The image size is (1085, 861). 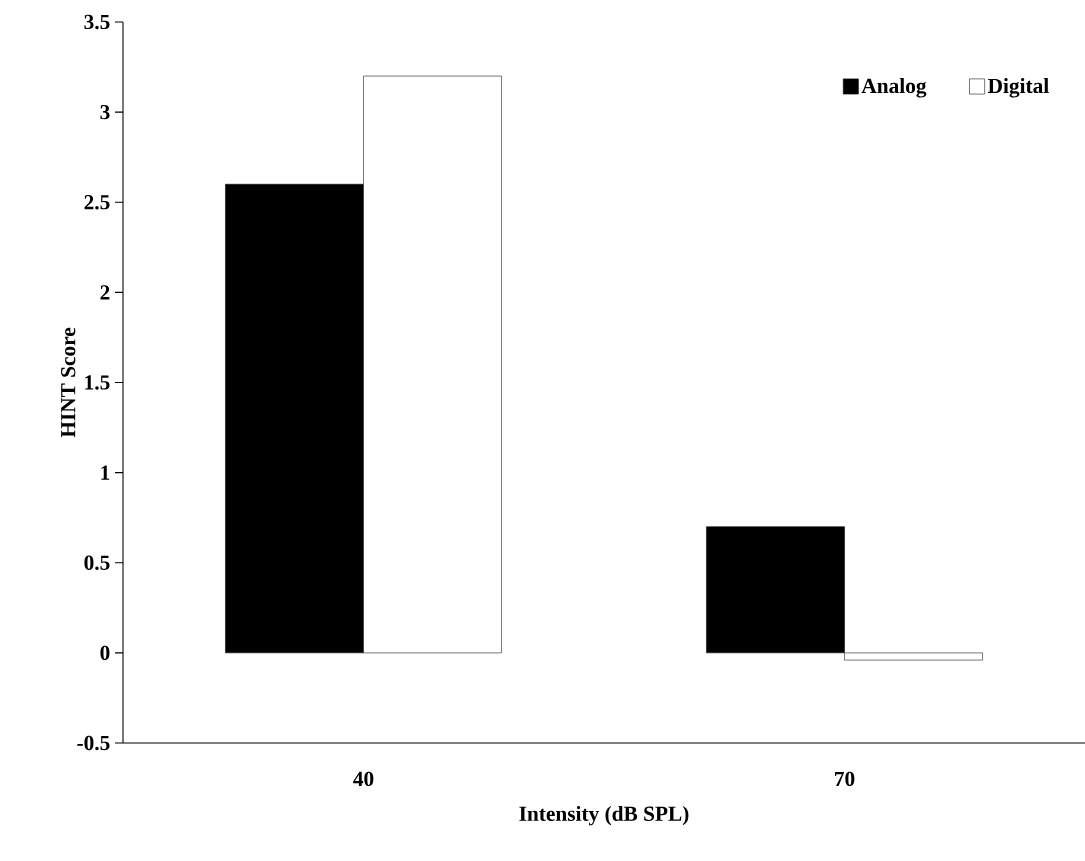 I want to click on x-tick-label: 40, so click(x=363, y=779).